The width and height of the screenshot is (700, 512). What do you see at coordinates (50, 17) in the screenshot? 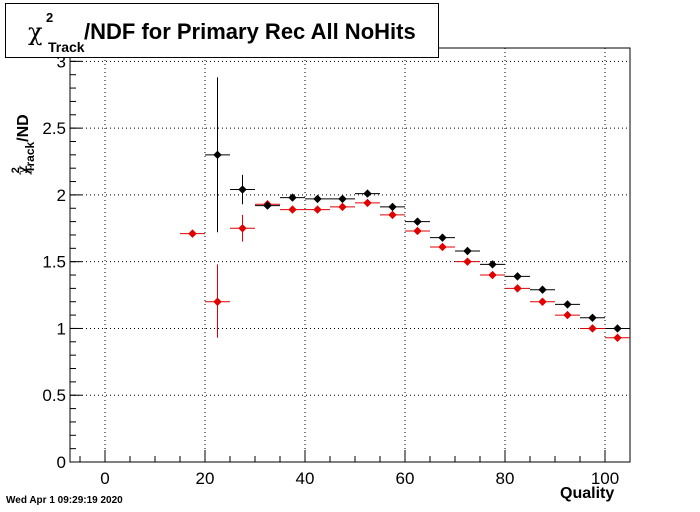
I see `title-superscript: 2` at bounding box center [50, 17].